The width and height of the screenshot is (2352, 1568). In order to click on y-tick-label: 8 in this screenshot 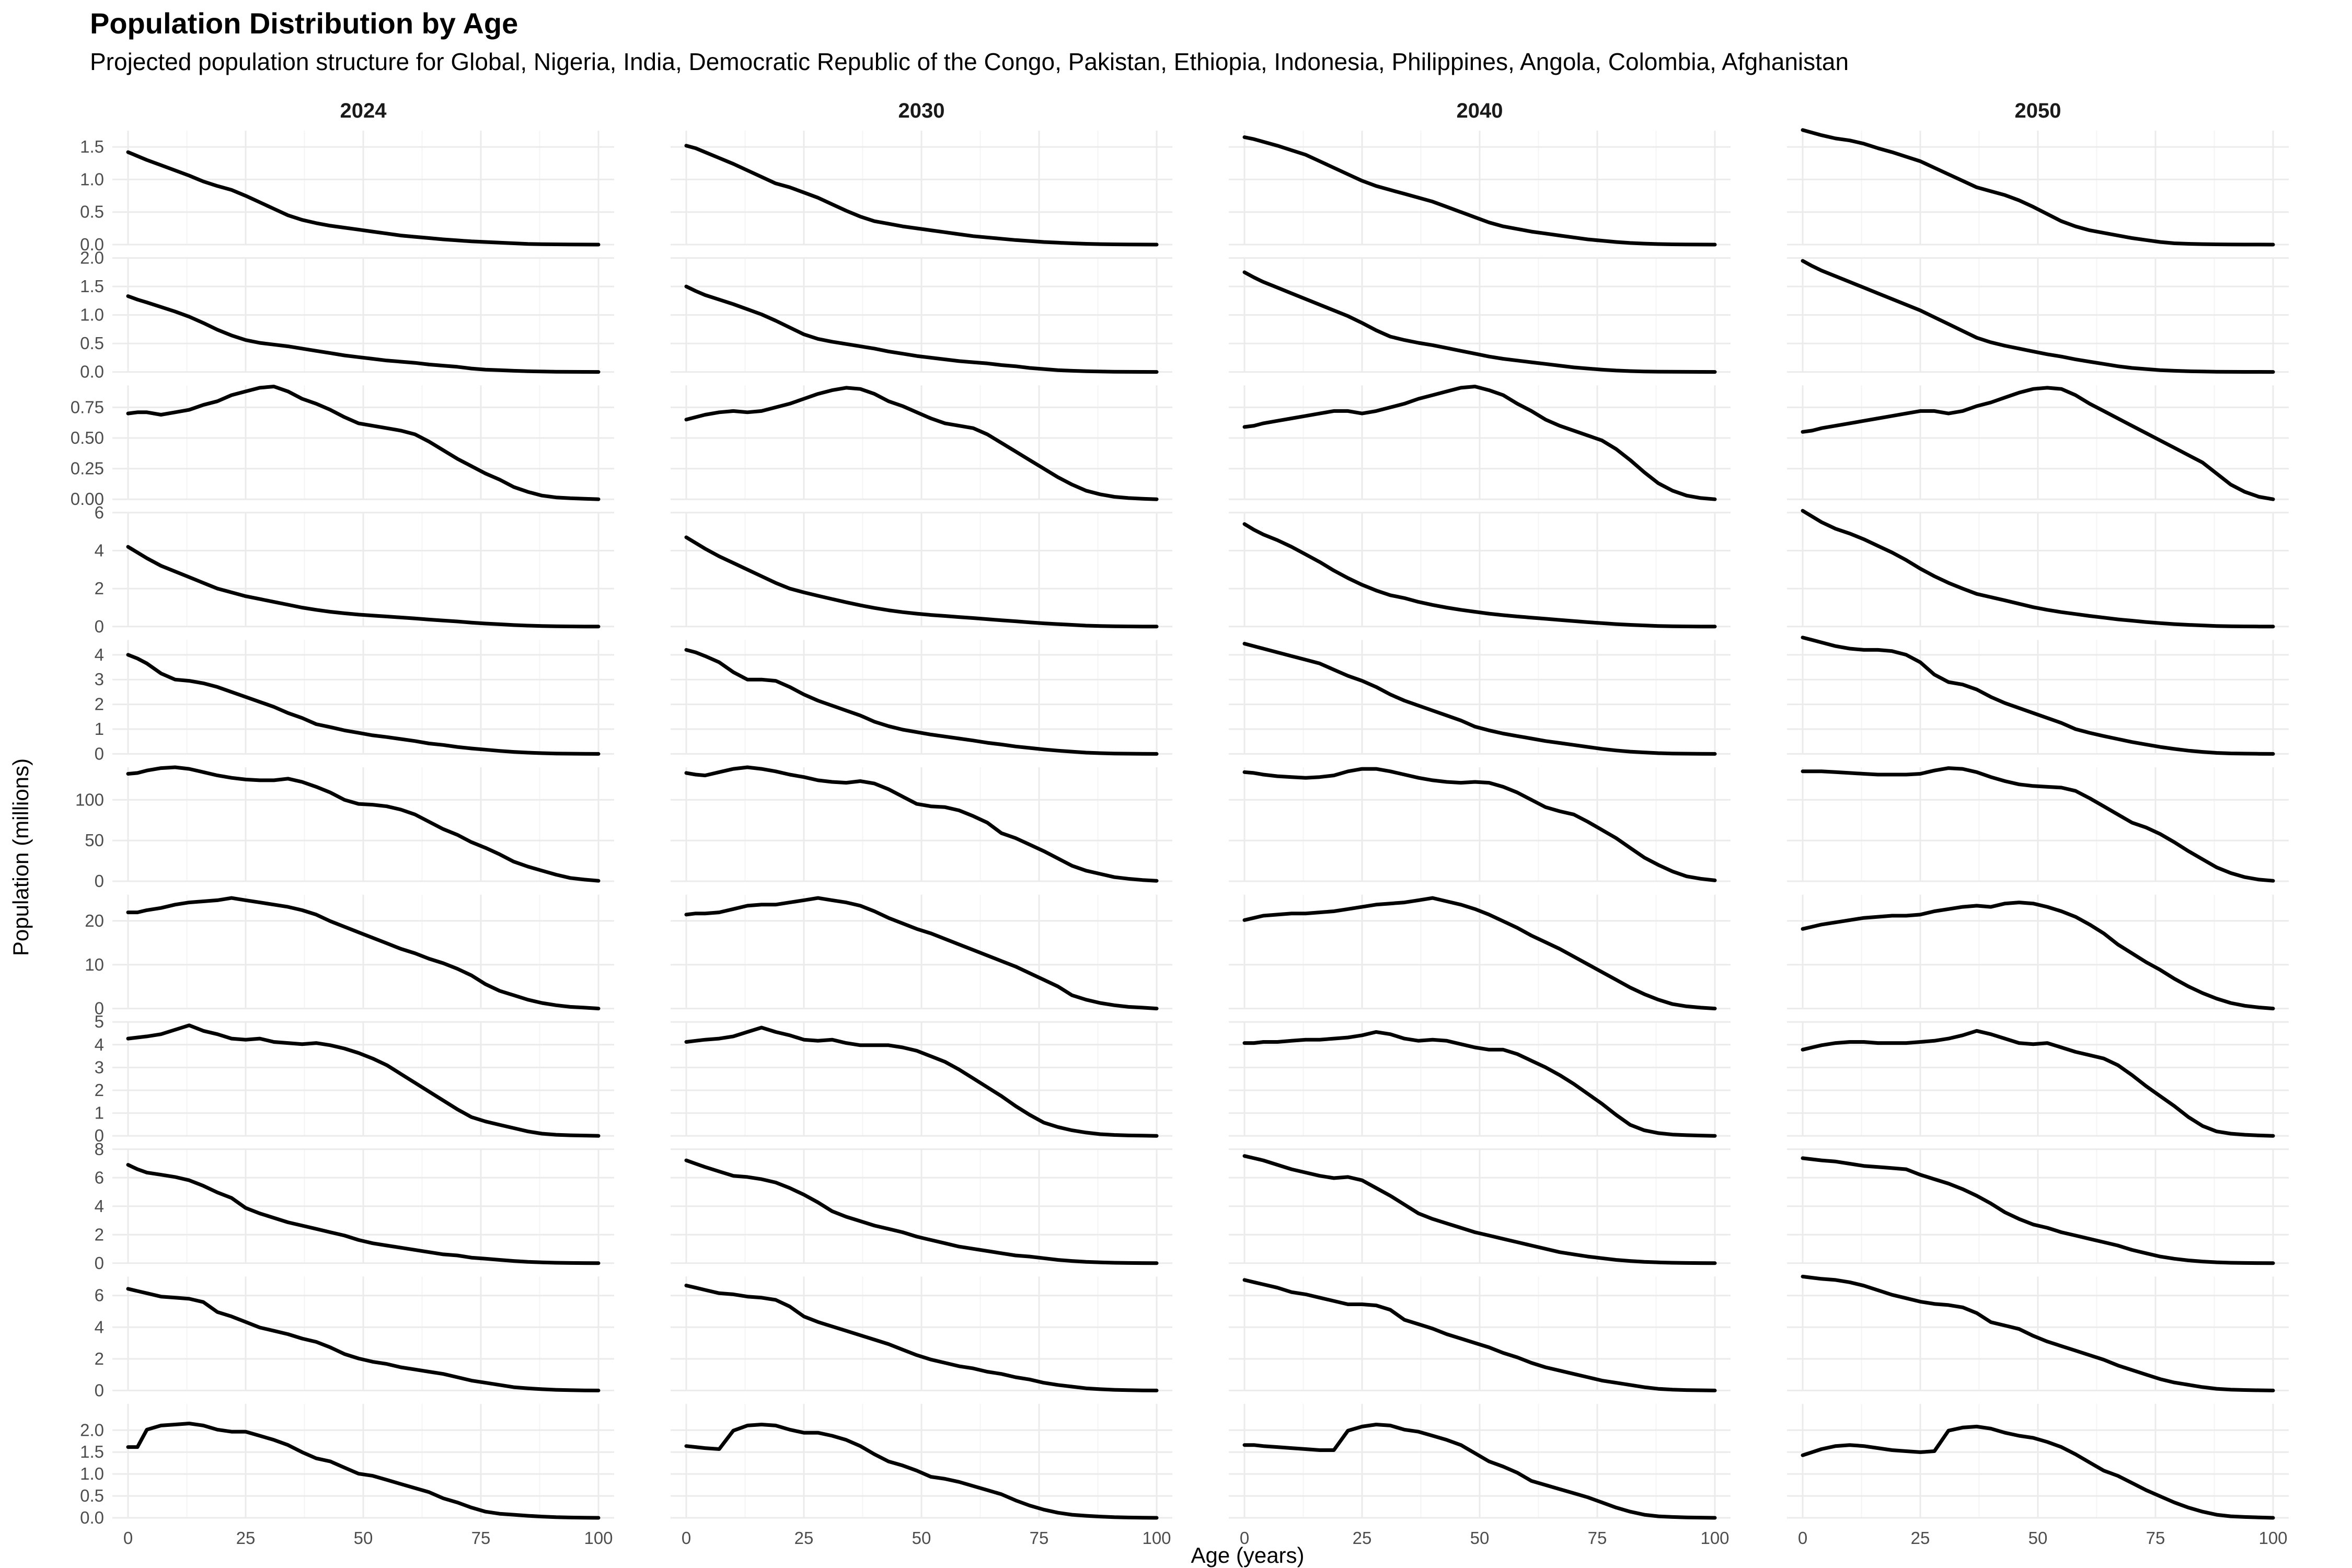, I will do `click(99, 1149)`.